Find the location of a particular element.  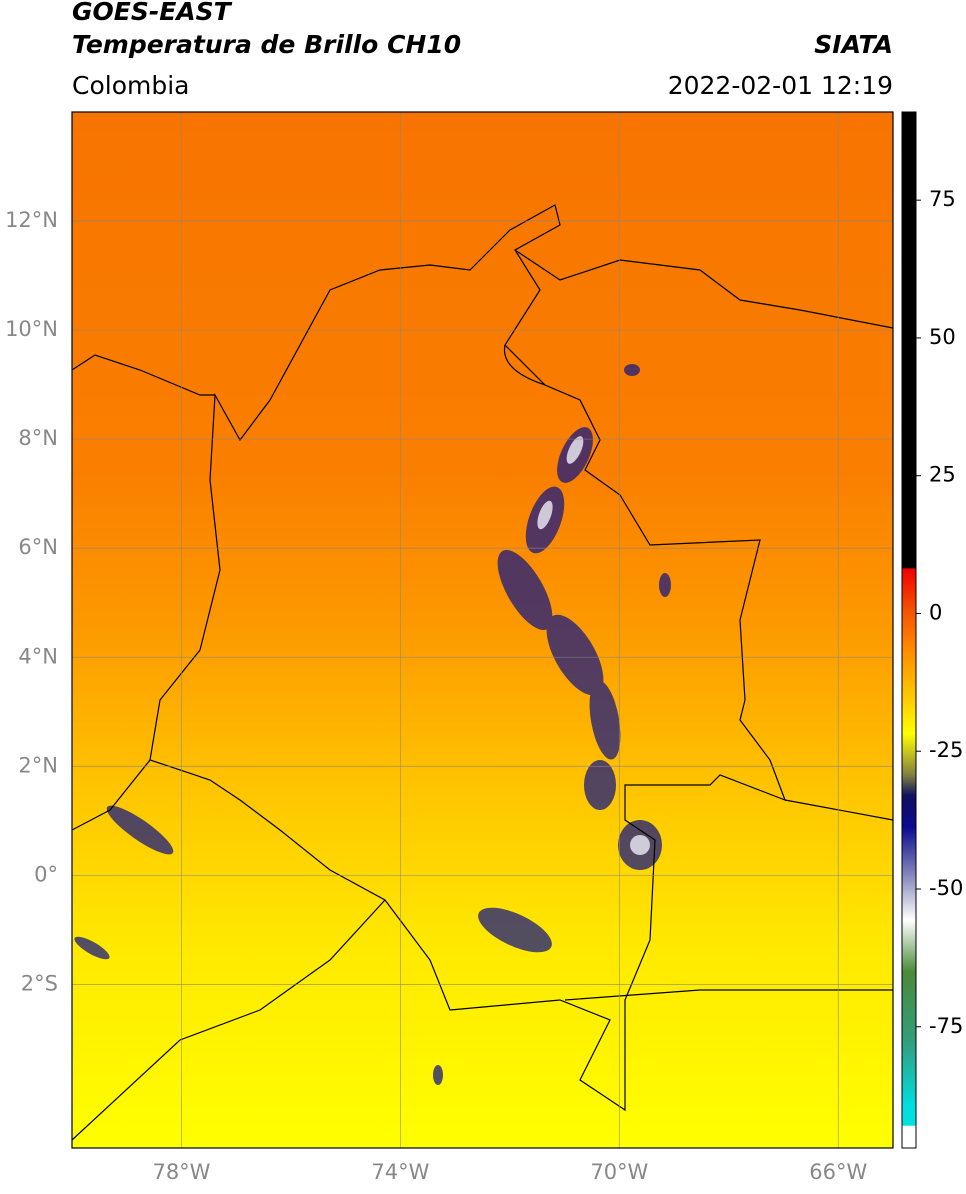

colorbar-tick-label: 0 is located at coordinates (935, 612).